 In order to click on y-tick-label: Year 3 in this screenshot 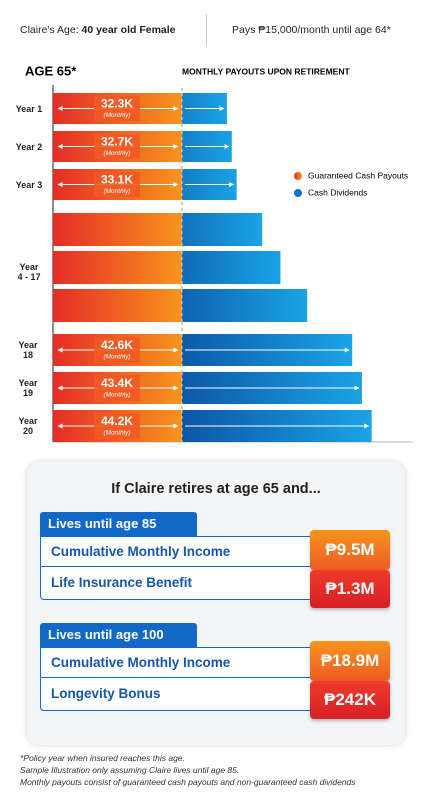, I will do `click(29, 184)`.